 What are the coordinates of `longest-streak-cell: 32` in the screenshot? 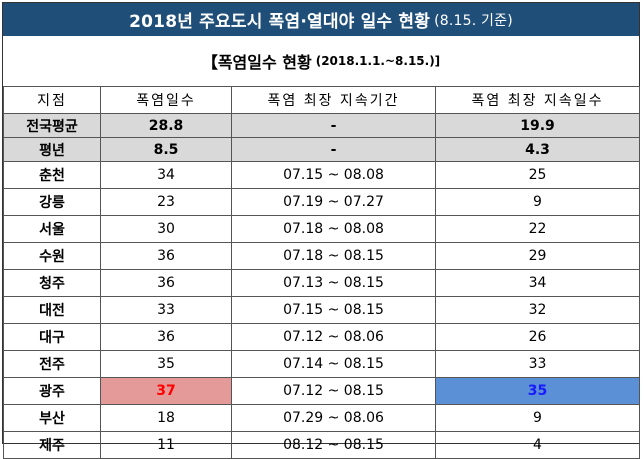 It's located at (537, 310).